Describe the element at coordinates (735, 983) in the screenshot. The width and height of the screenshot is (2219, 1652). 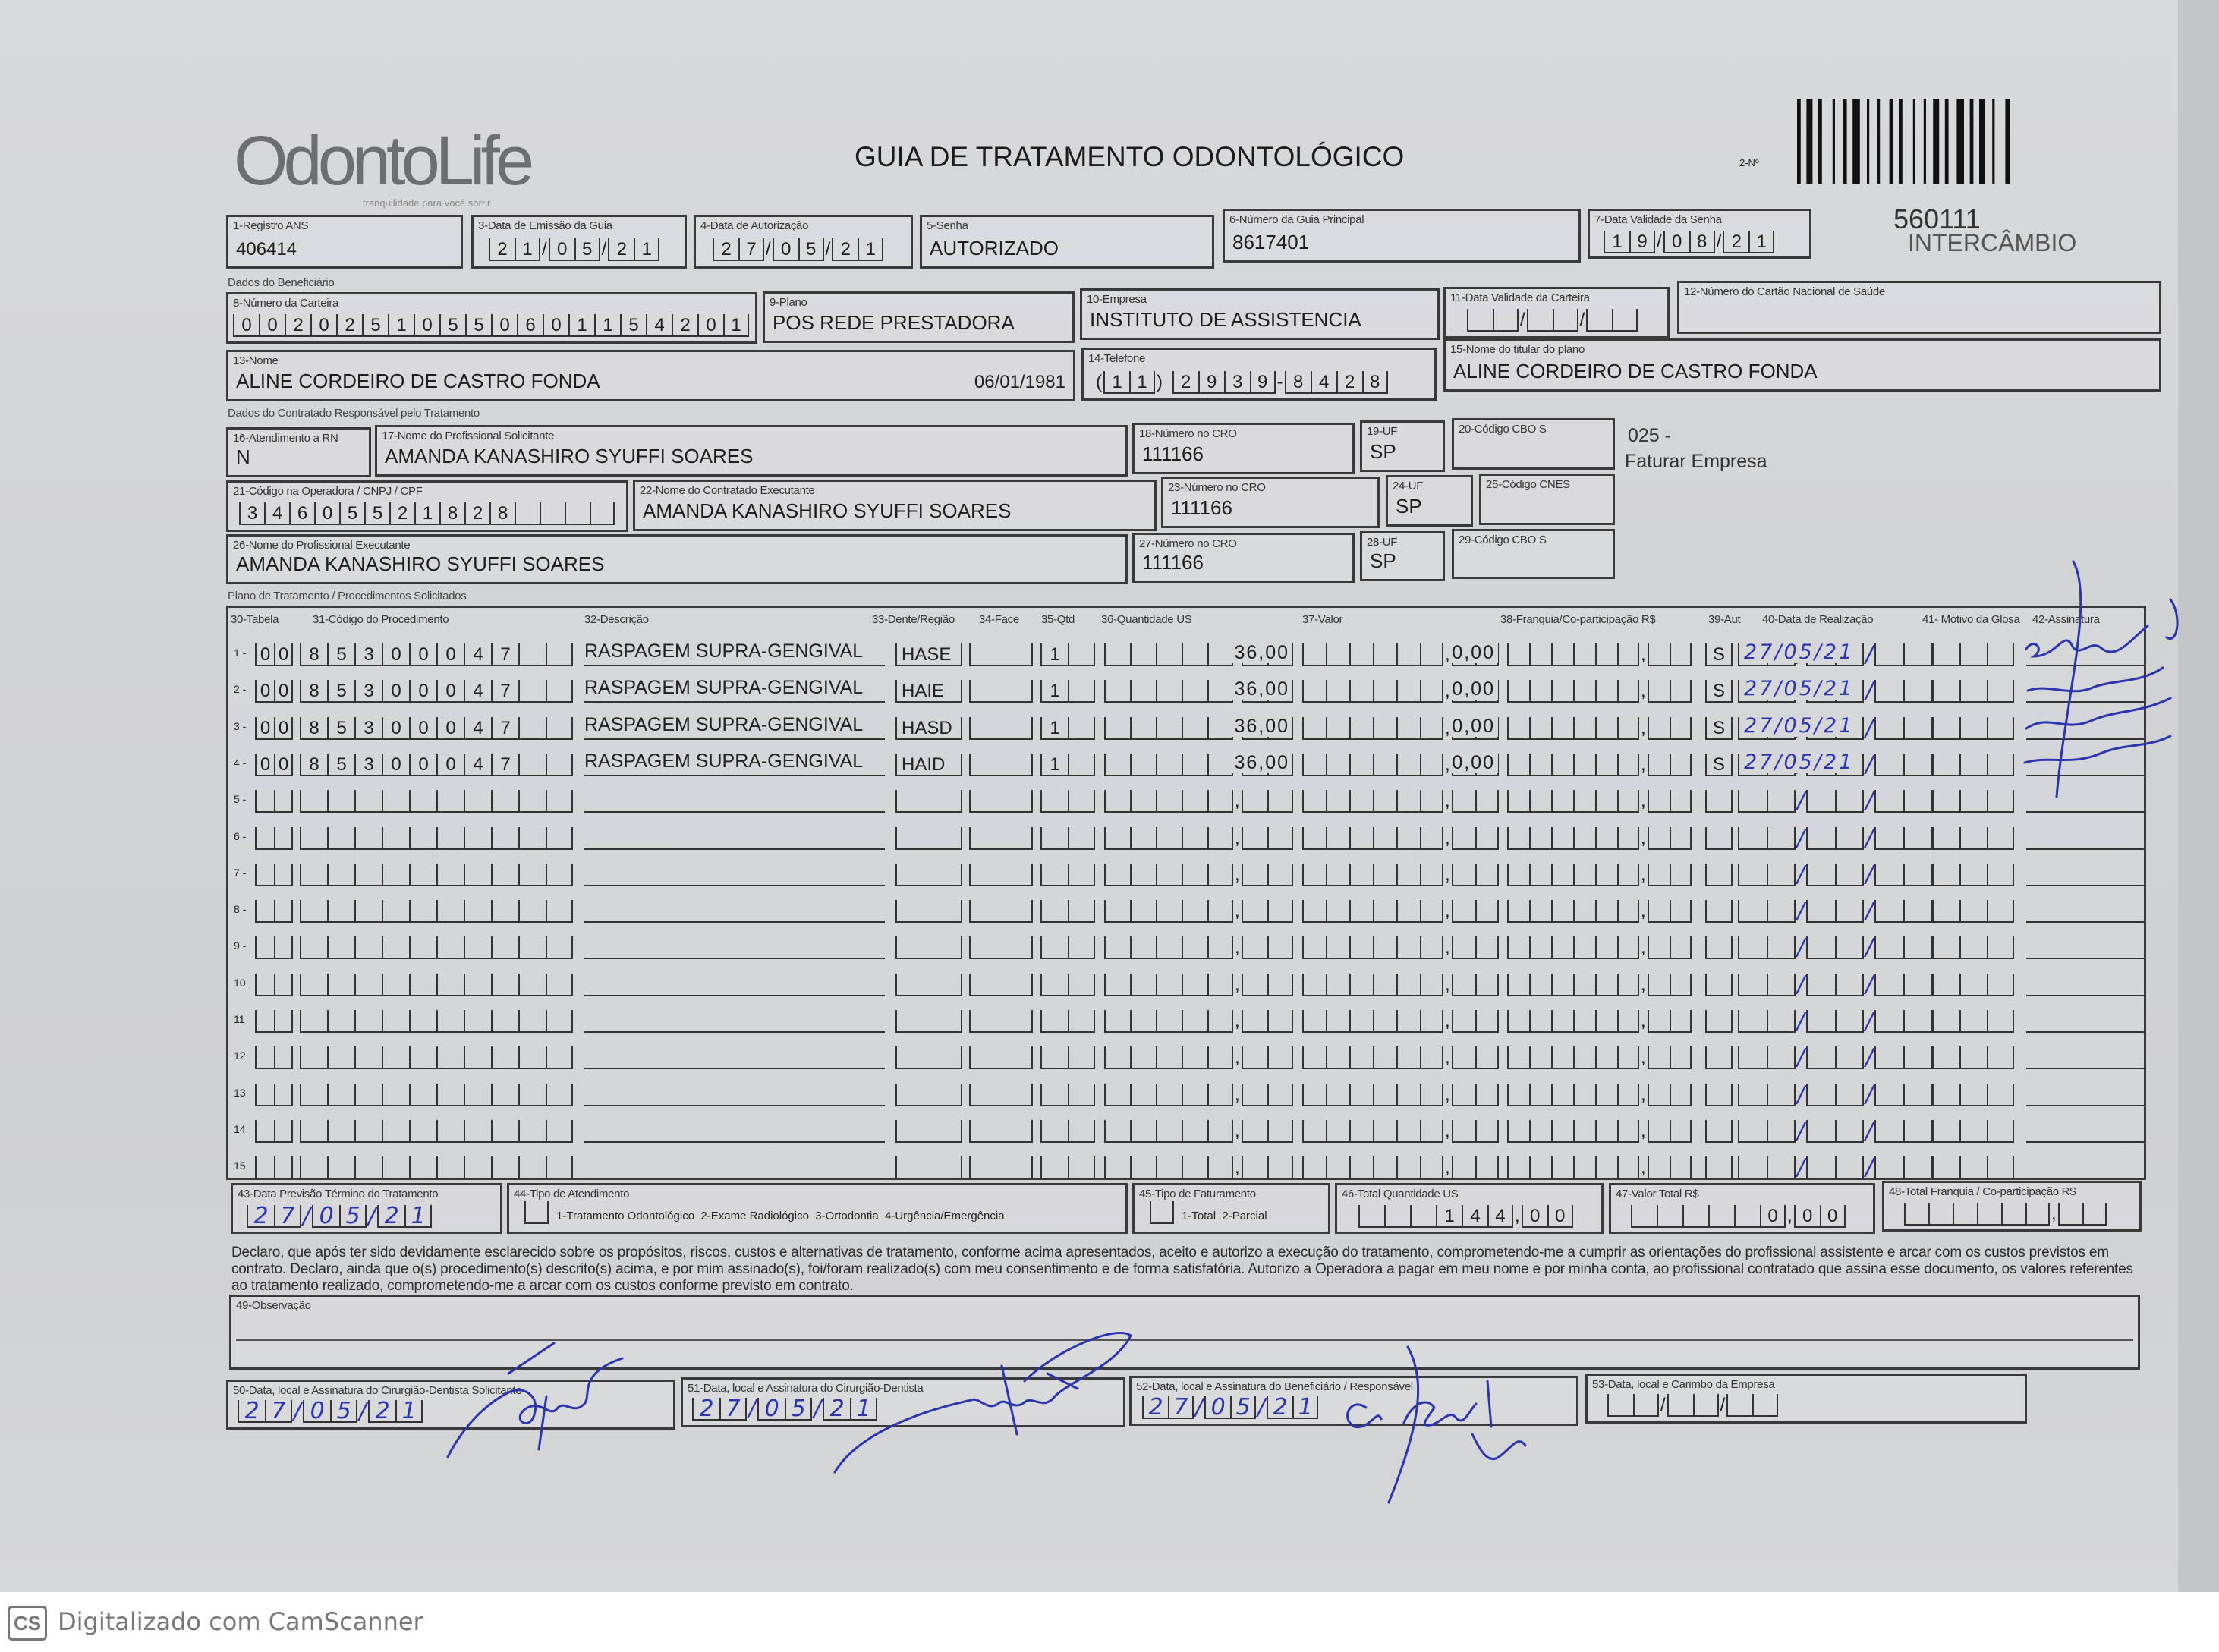
I see `descricao` at that location.